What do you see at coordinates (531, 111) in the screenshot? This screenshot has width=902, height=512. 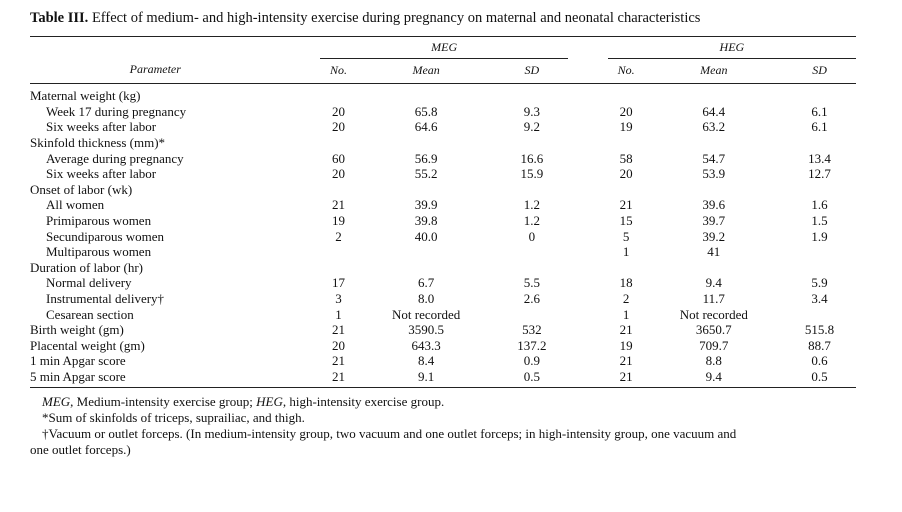 I see `table-cell: 9.3` at bounding box center [531, 111].